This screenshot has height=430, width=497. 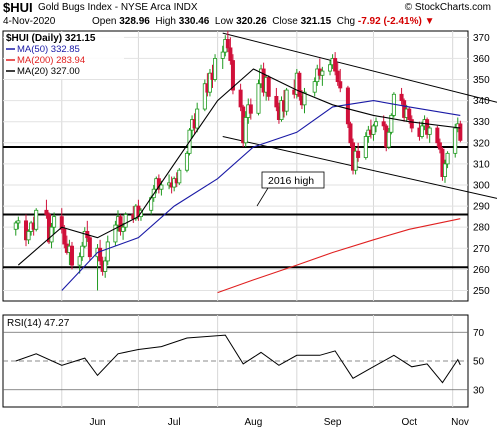 What do you see at coordinates (481, 101) in the screenshot?
I see `price-tick-label: 340` at bounding box center [481, 101].